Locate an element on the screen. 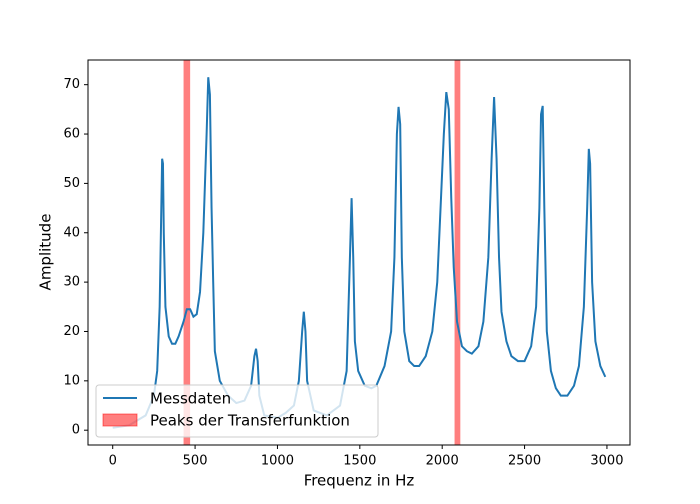 This screenshot has width=700, height=504. y-tick-label: 40 is located at coordinates (71, 232).